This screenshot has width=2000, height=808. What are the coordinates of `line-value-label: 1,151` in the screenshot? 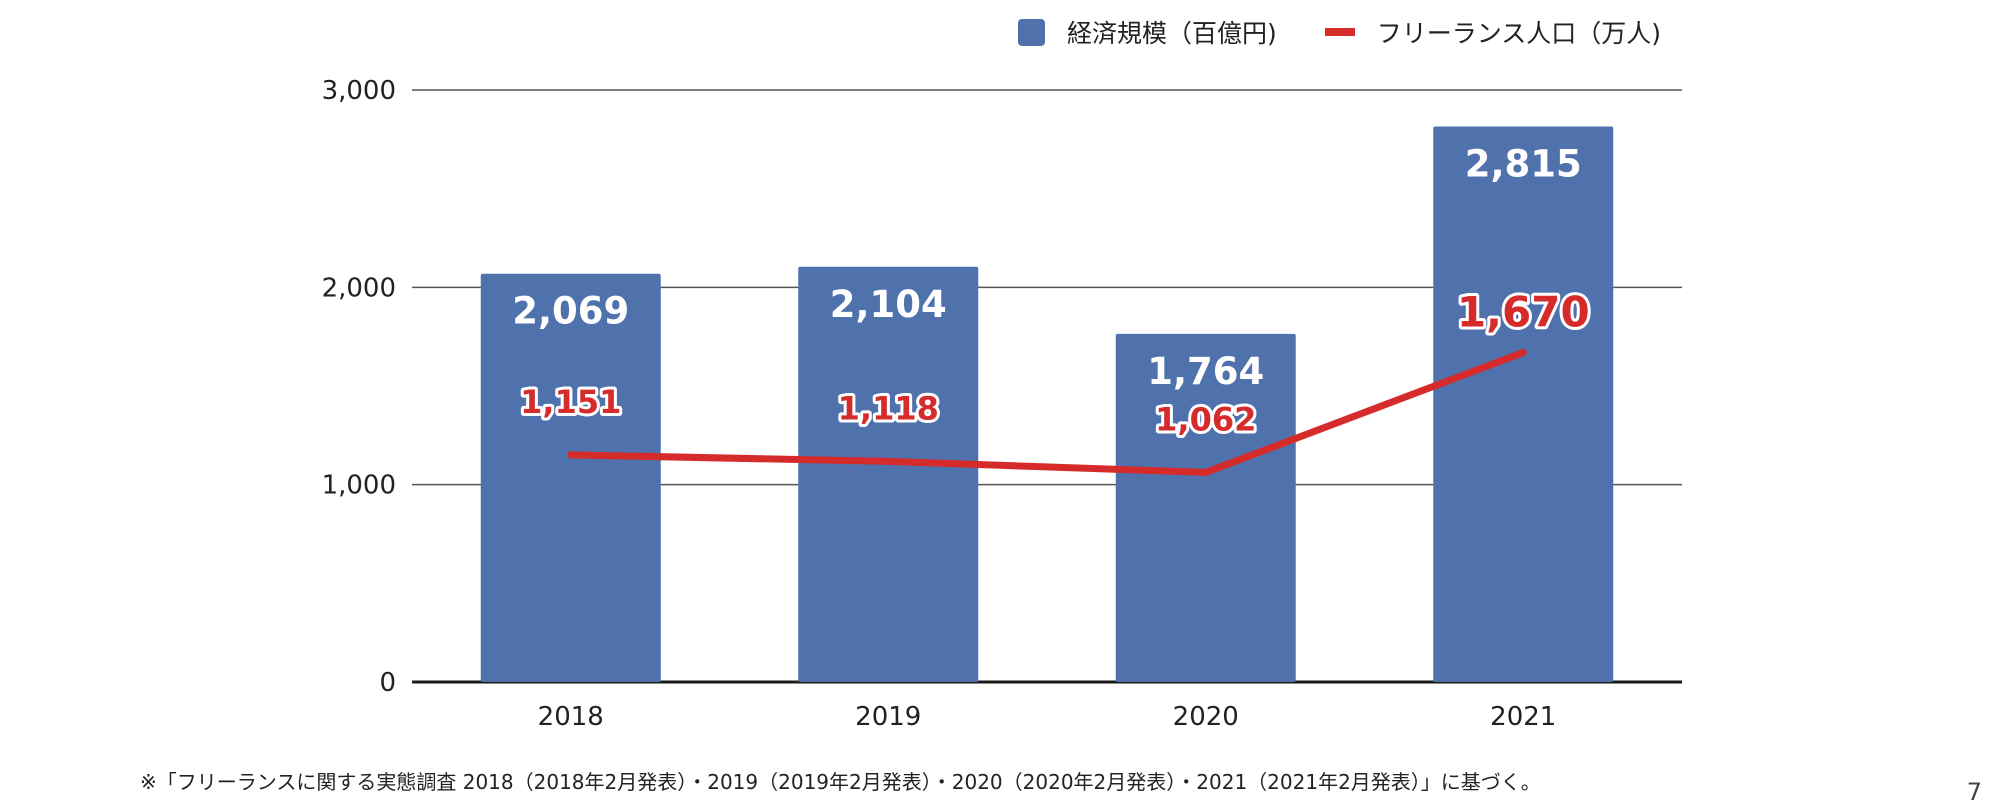 It's located at (570, 402).